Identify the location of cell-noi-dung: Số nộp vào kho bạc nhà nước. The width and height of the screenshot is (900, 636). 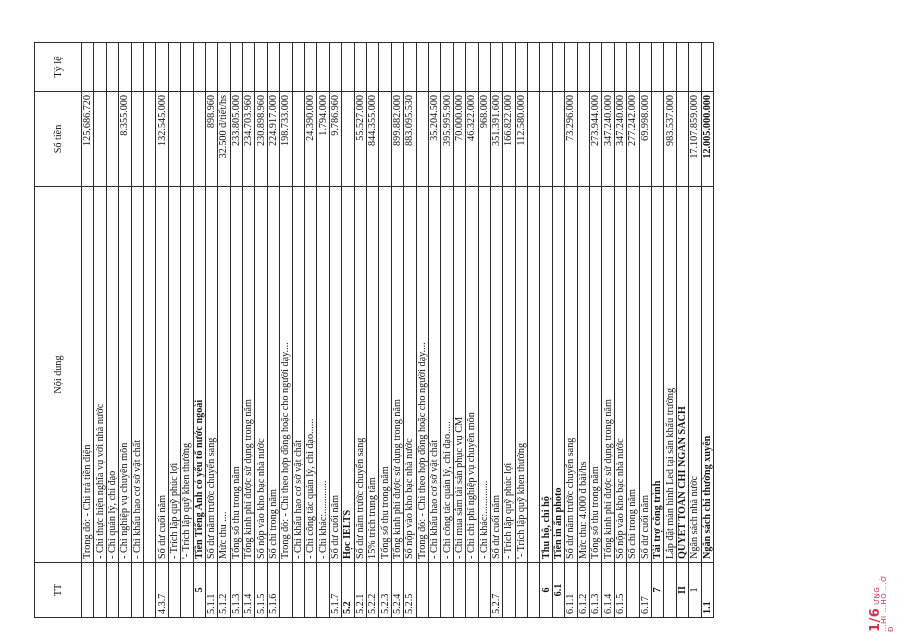
(620, 374).